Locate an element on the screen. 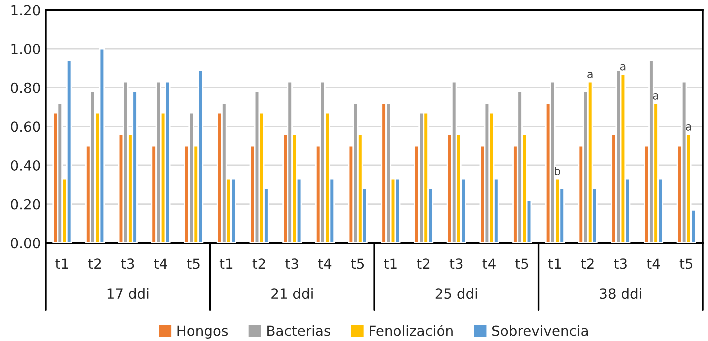 This screenshot has width=708, height=341. y-tick-label: 0.40 is located at coordinates (25, 165).